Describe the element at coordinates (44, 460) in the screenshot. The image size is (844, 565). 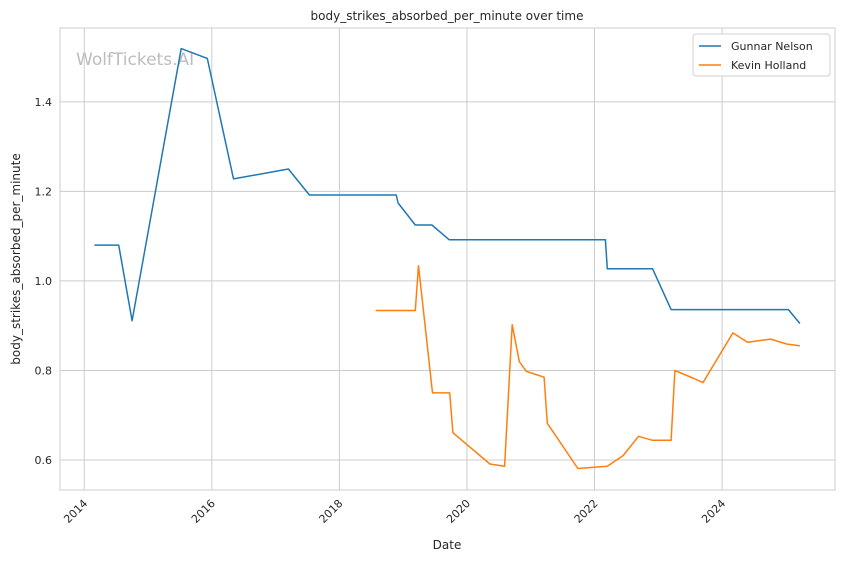
I see `y-tick-label: 0.6` at that location.